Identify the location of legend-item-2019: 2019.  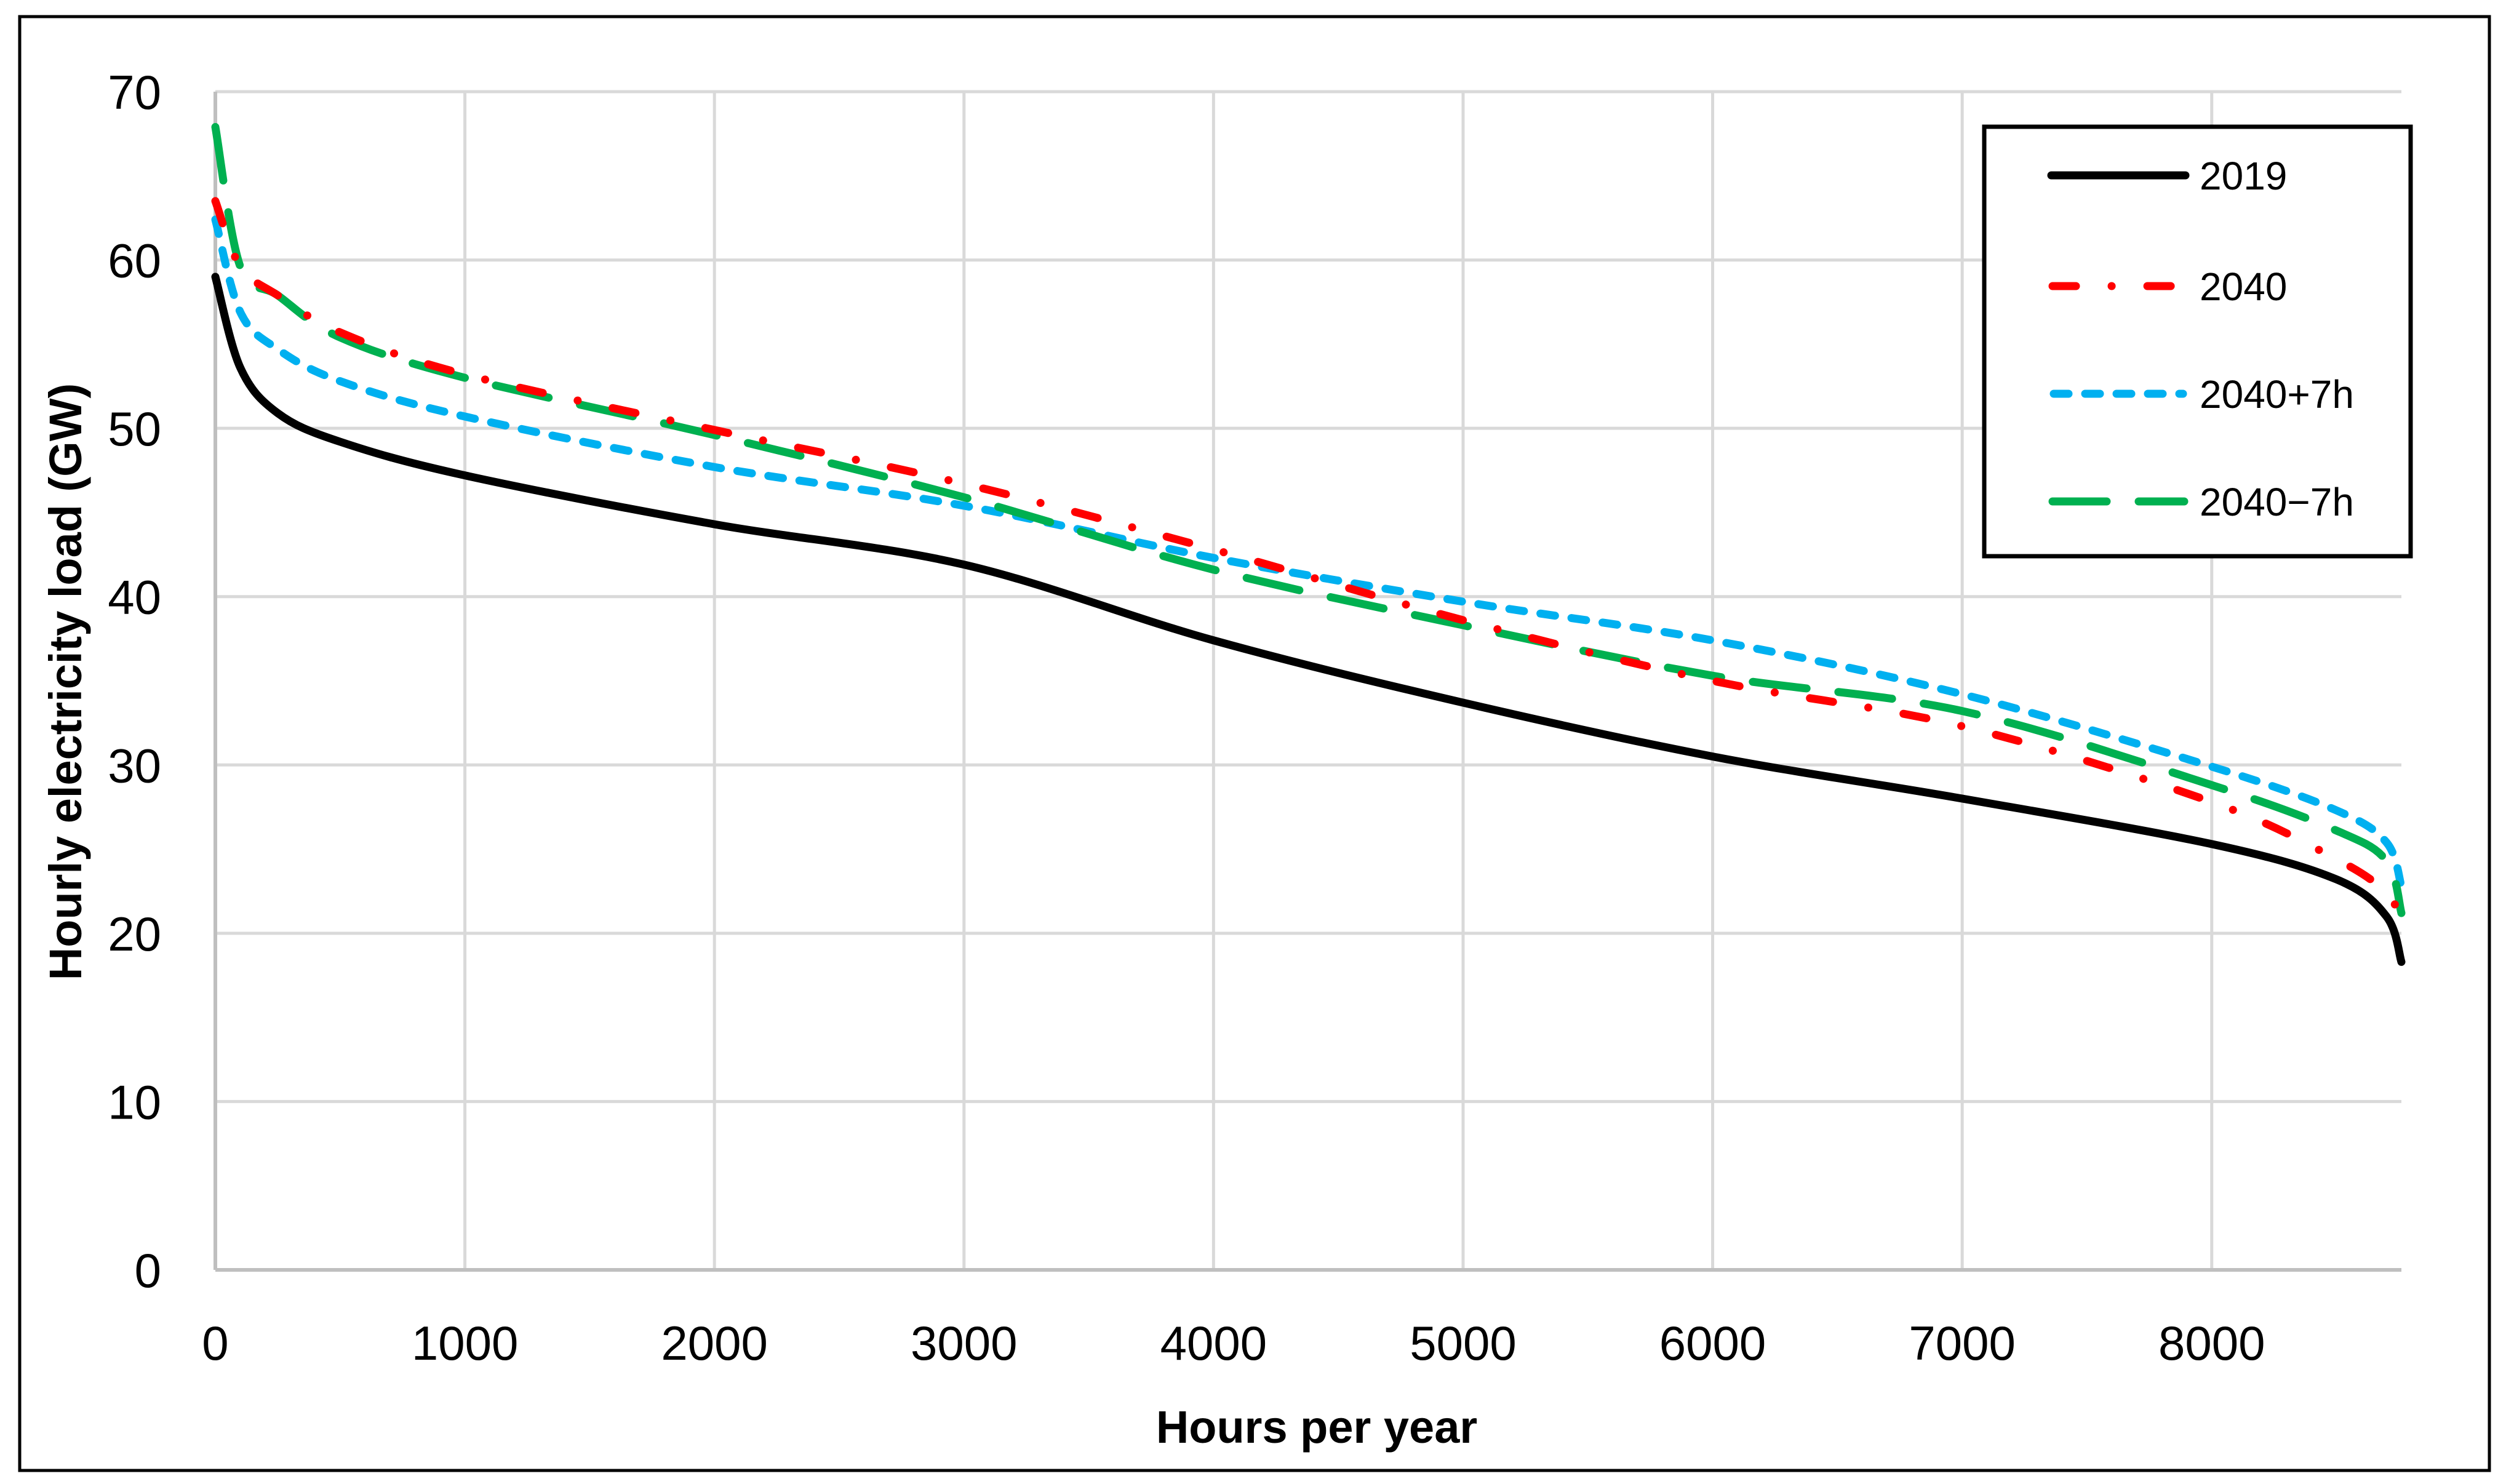
(2167, 176).